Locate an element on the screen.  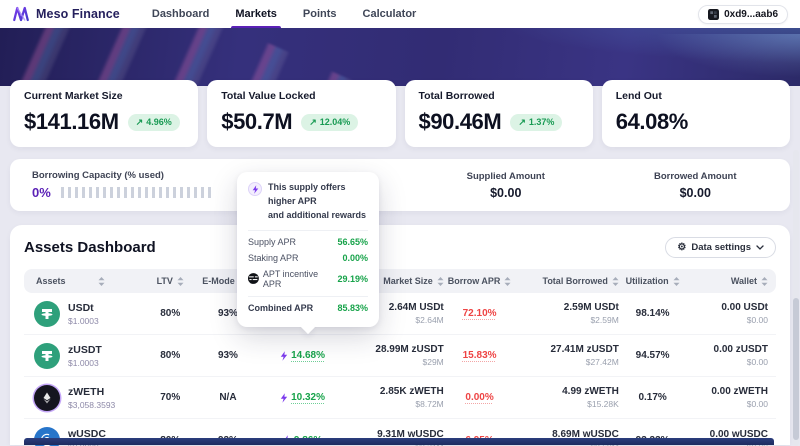
wallet-balance-cell: 0.00 USDt $0.00 is located at coordinates (744, 313).